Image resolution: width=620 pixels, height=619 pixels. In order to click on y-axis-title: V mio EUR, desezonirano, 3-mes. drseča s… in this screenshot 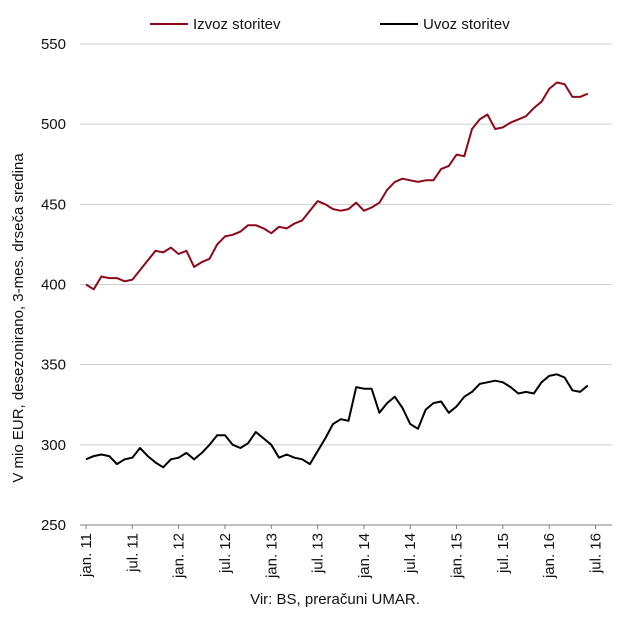, I will do `click(18, 318)`.